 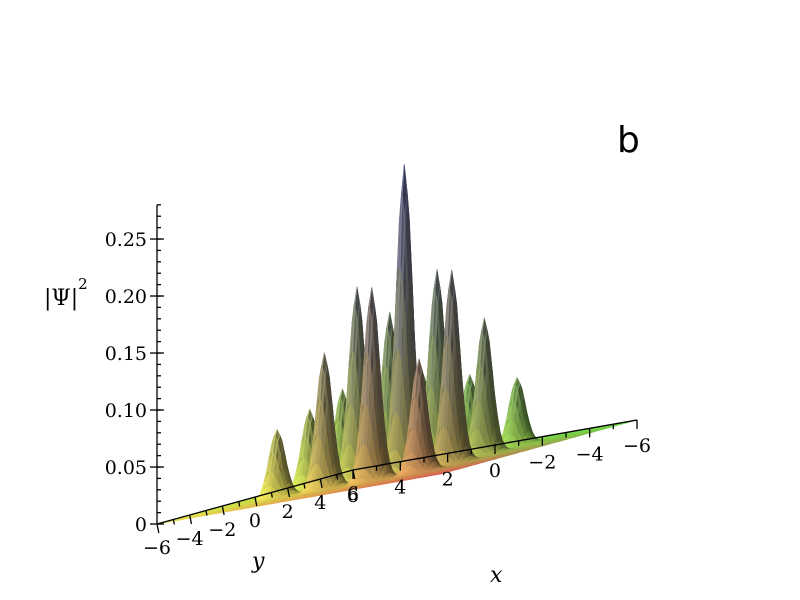 What do you see at coordinates (448, 479) in the screenshot?
I see `x-tick-label: 2` at bounding box center [448, 479].